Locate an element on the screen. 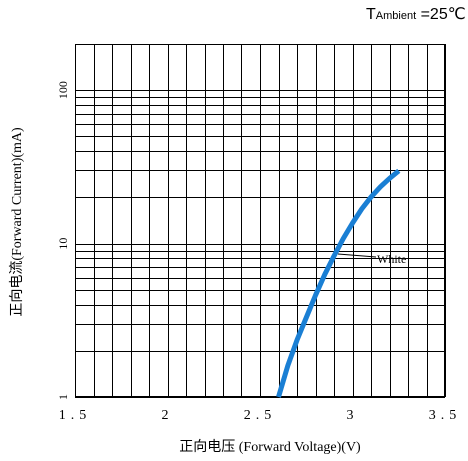 The image size is (468, 461). y-tick-labels: 1 10 100 is located at coordinates (63, 240).